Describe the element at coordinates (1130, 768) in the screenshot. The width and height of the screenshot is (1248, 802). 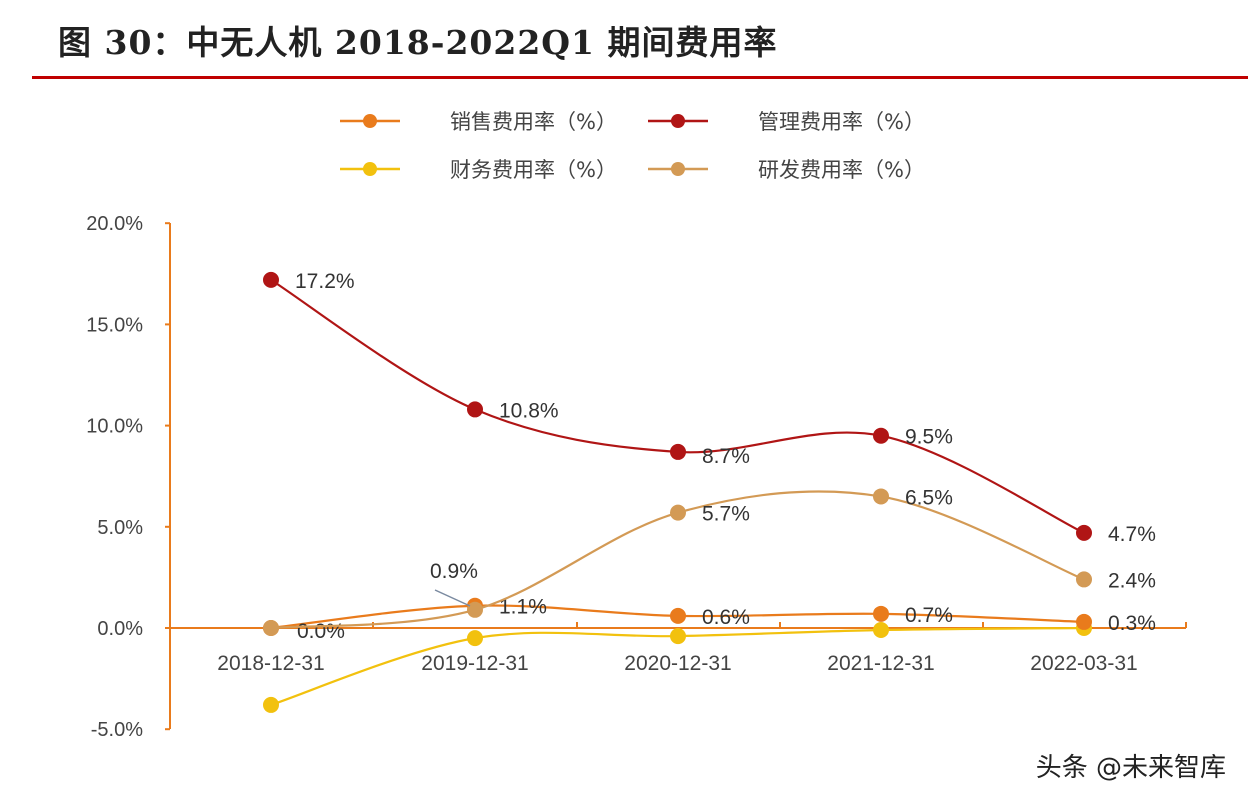
I see `watermark: 头条 @未来智库` at that location.